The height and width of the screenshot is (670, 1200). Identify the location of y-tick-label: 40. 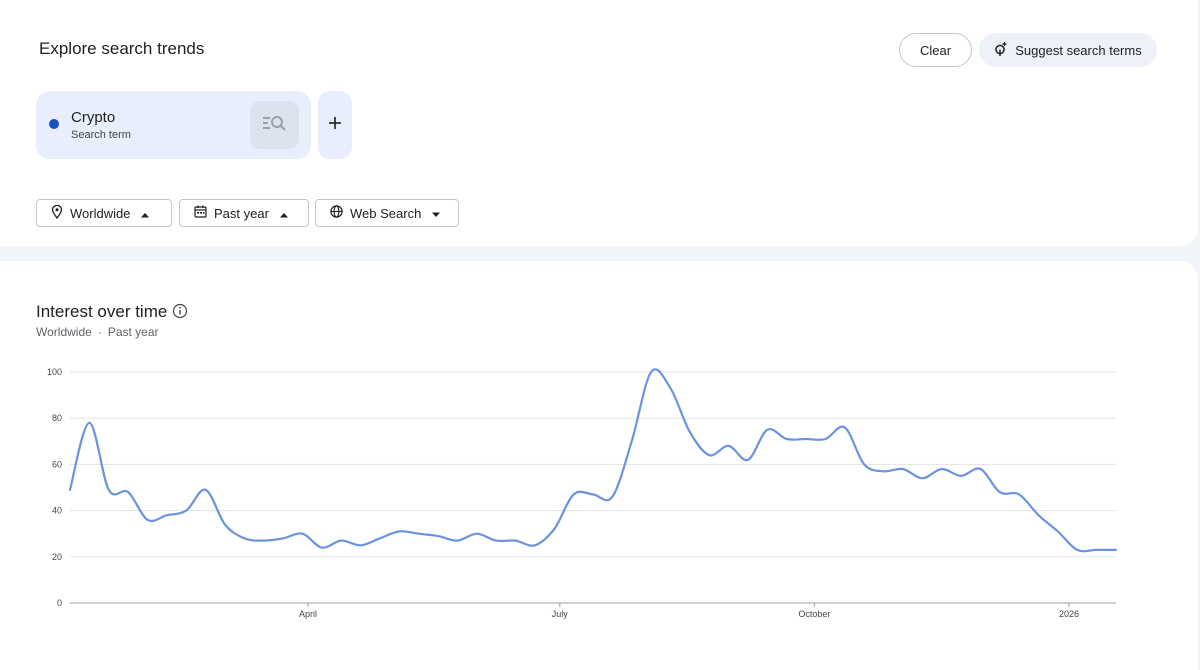
(57, 511).